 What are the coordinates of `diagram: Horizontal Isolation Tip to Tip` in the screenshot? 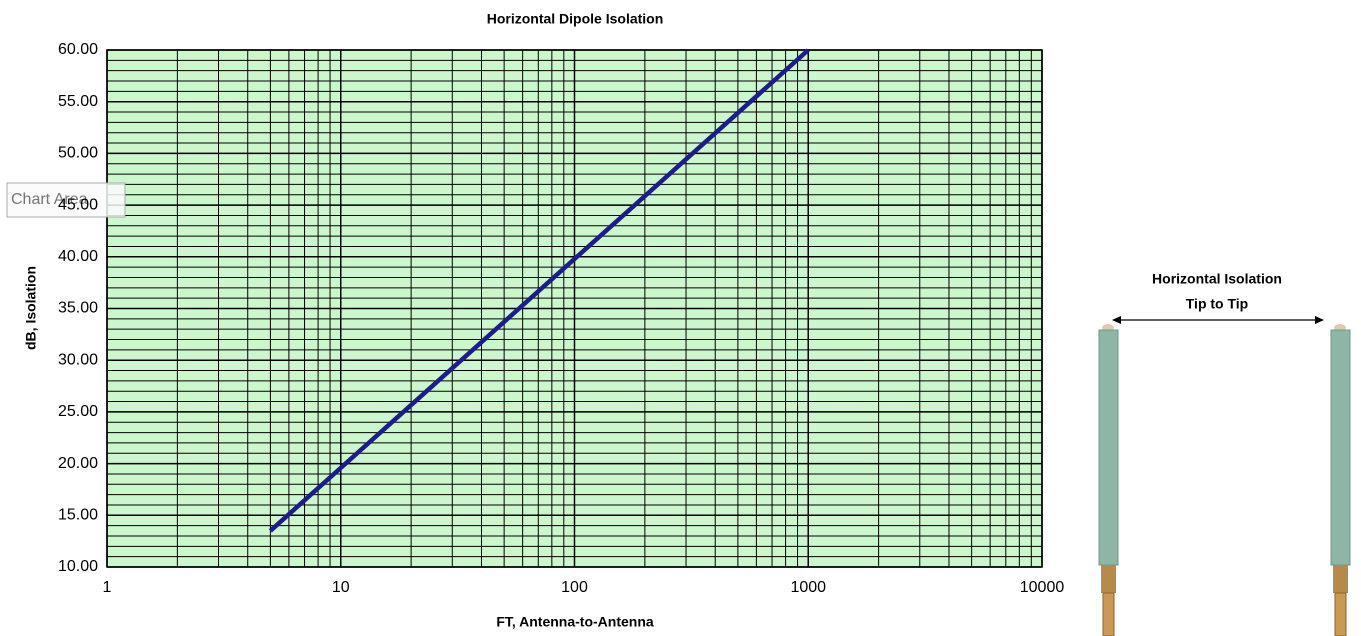 It's located at (1224, 453).